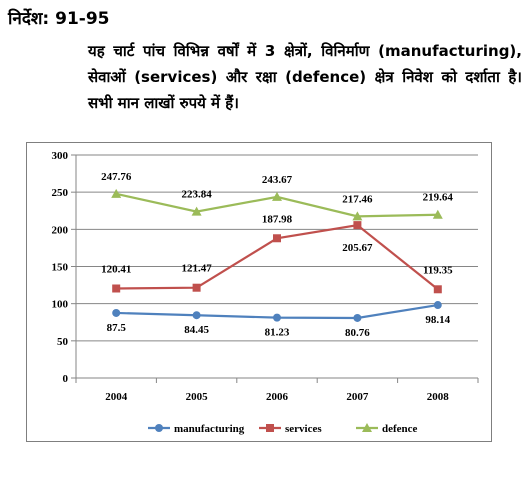  I want to click on x-tick-label-2005: 2005, so click(197, 397).